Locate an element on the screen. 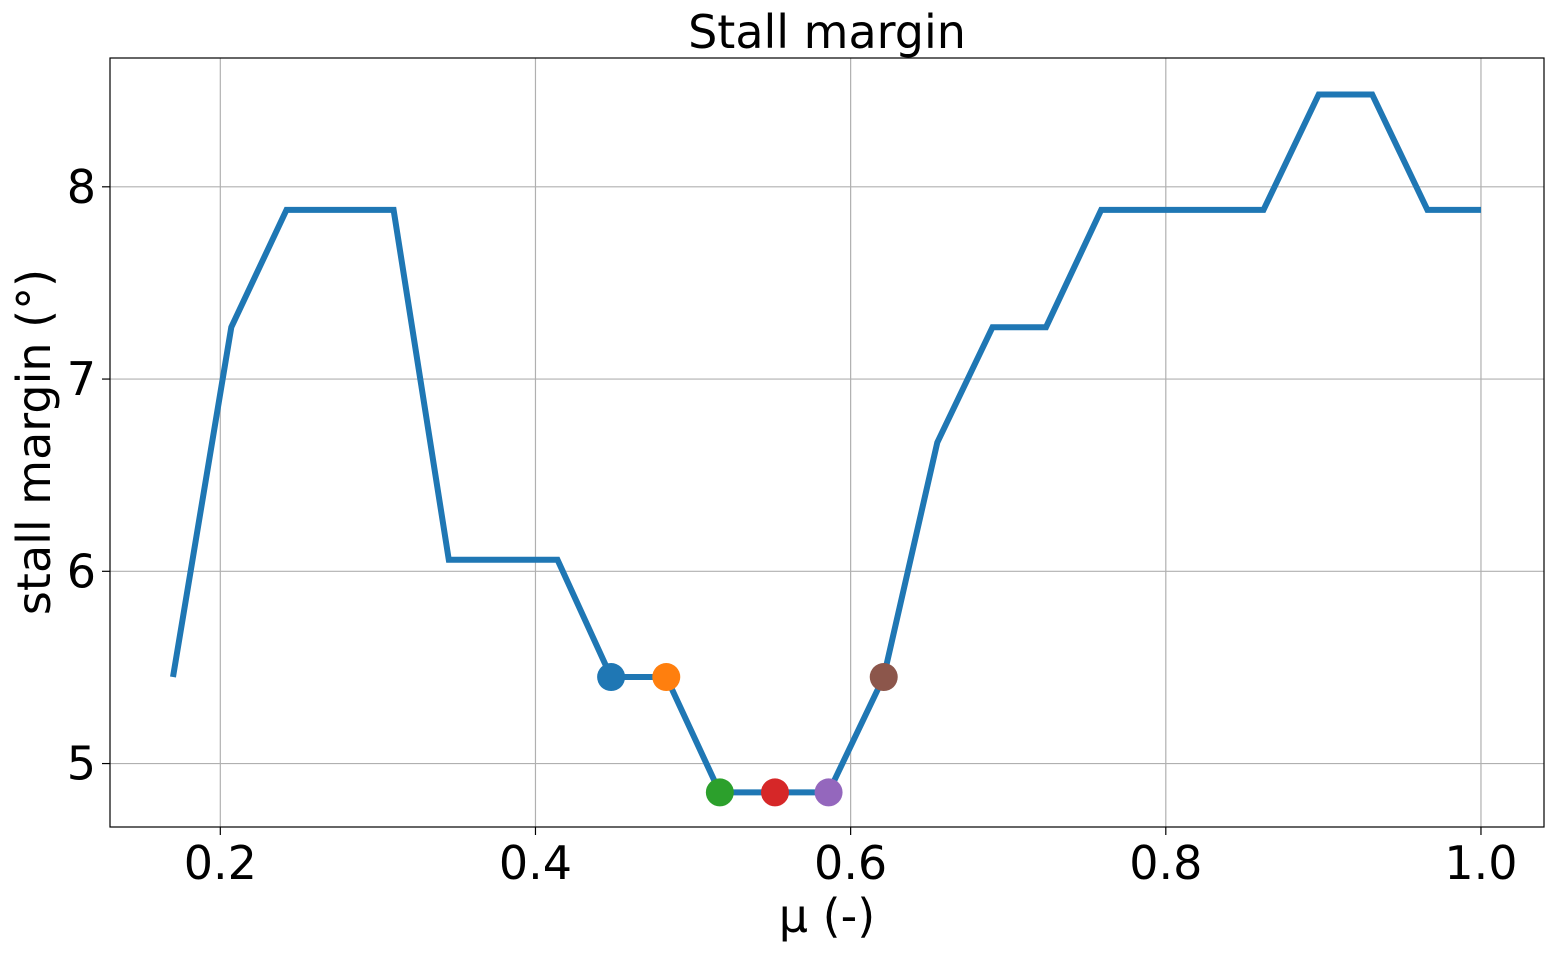 The width and height of the screenshot is (1553, 954). x-axis: 0.2 0.4 0.6 0.8 1.0 is located at coordinates (851, 858).